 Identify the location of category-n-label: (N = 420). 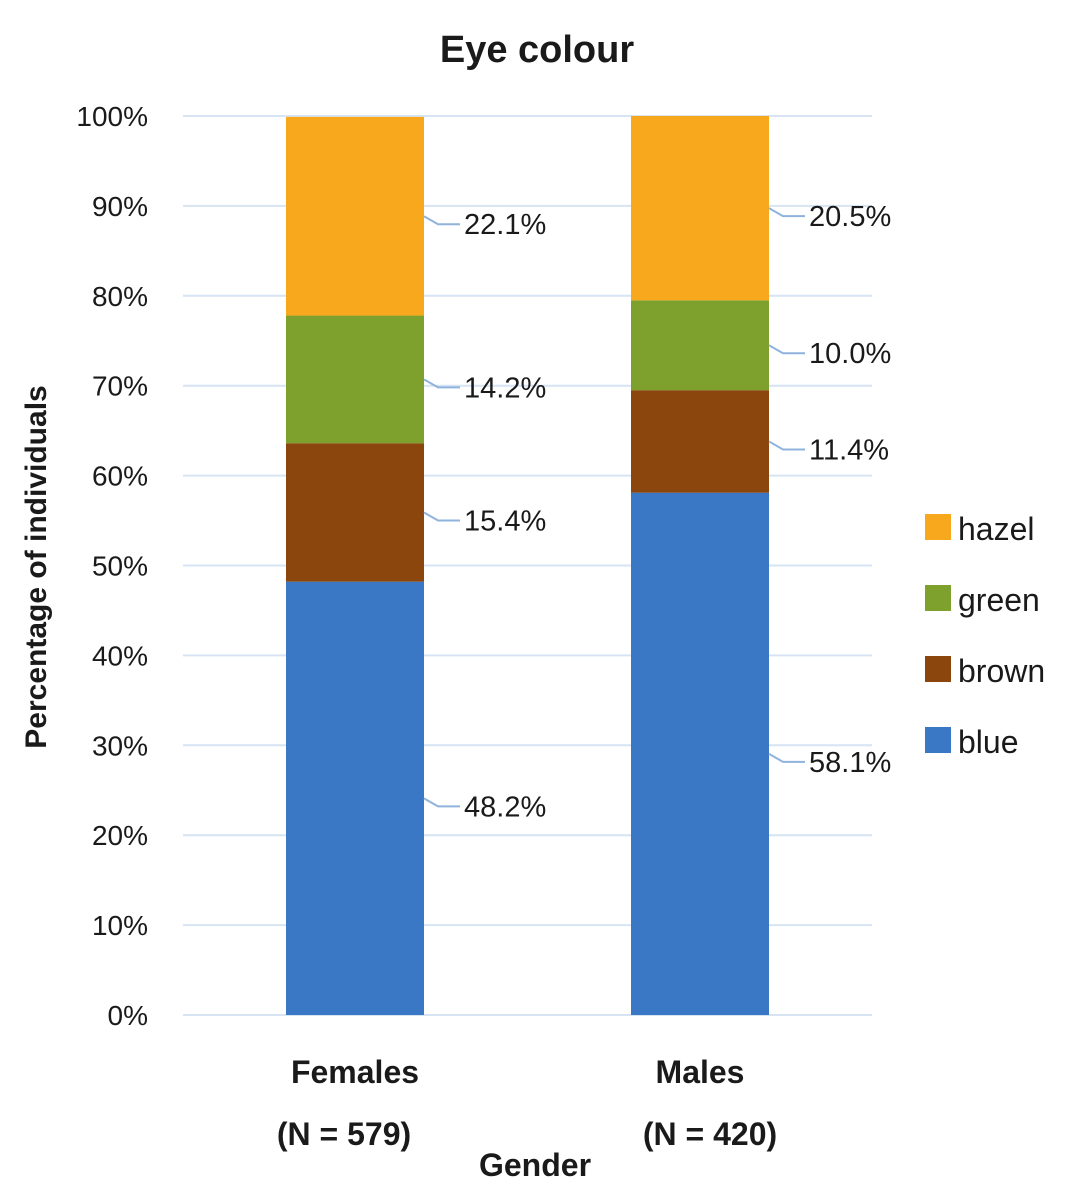
(710, 1134).